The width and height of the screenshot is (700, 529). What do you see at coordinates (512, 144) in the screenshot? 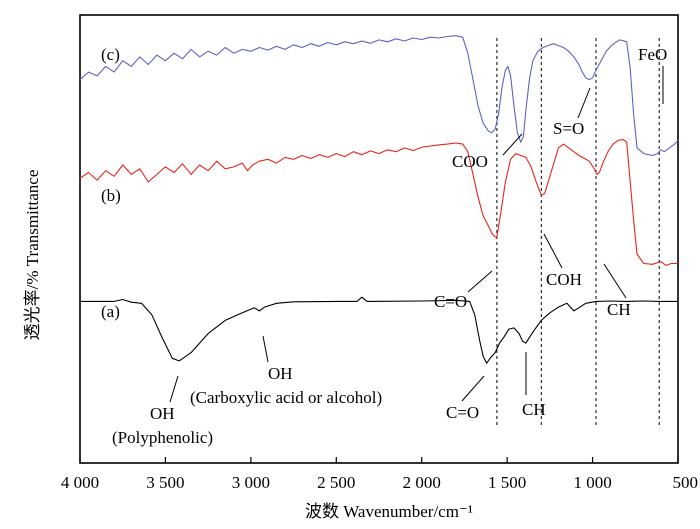
I see `annotation-arrow-coo` at bounding box center [512, 144].